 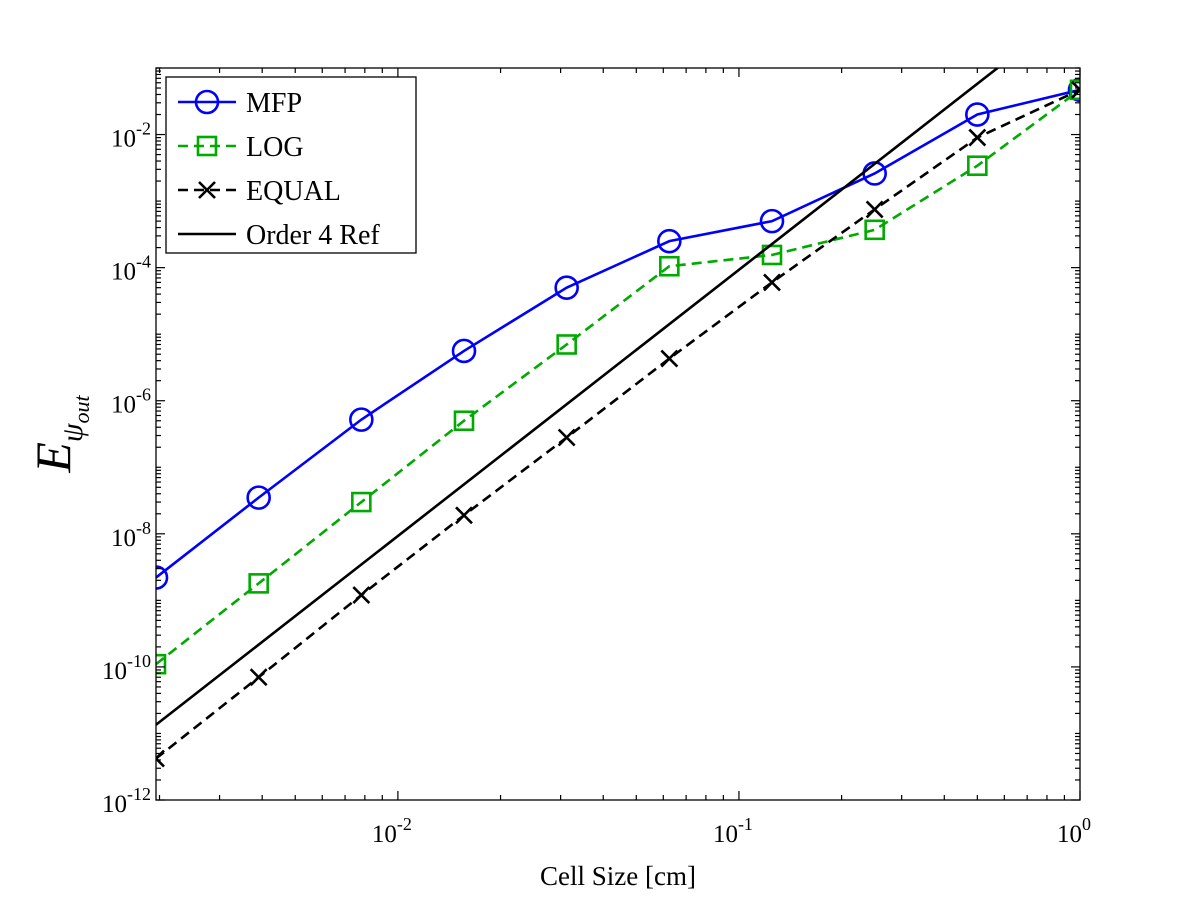 I want to click on y-tick-label: 10⁻⁴, so click(x=131, y=269).